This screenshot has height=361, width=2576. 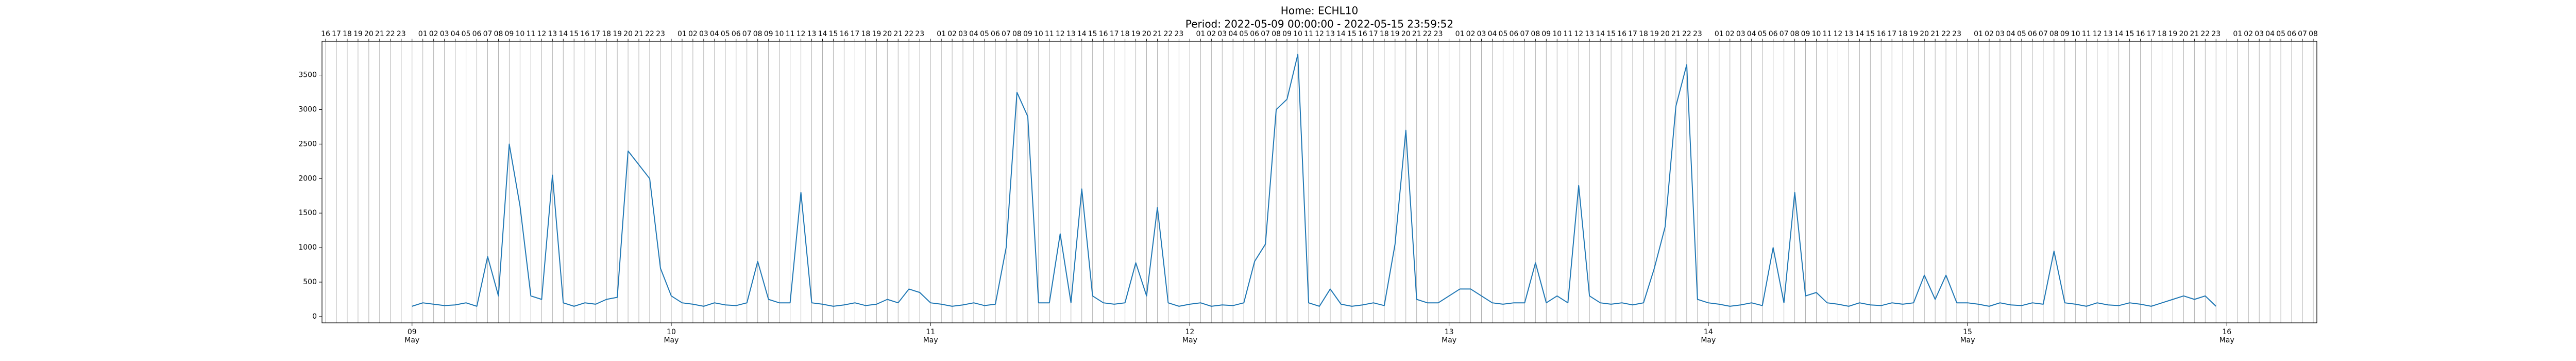 I want to click on y-tick-label: 500, so click(x=310, y=282).